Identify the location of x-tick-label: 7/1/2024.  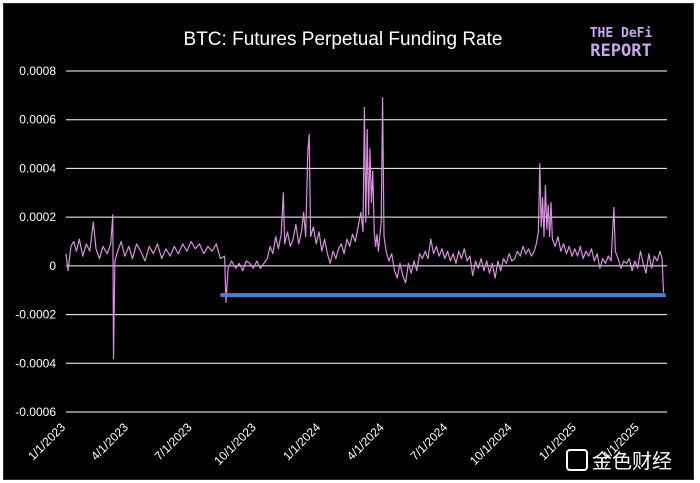
(428, 441).